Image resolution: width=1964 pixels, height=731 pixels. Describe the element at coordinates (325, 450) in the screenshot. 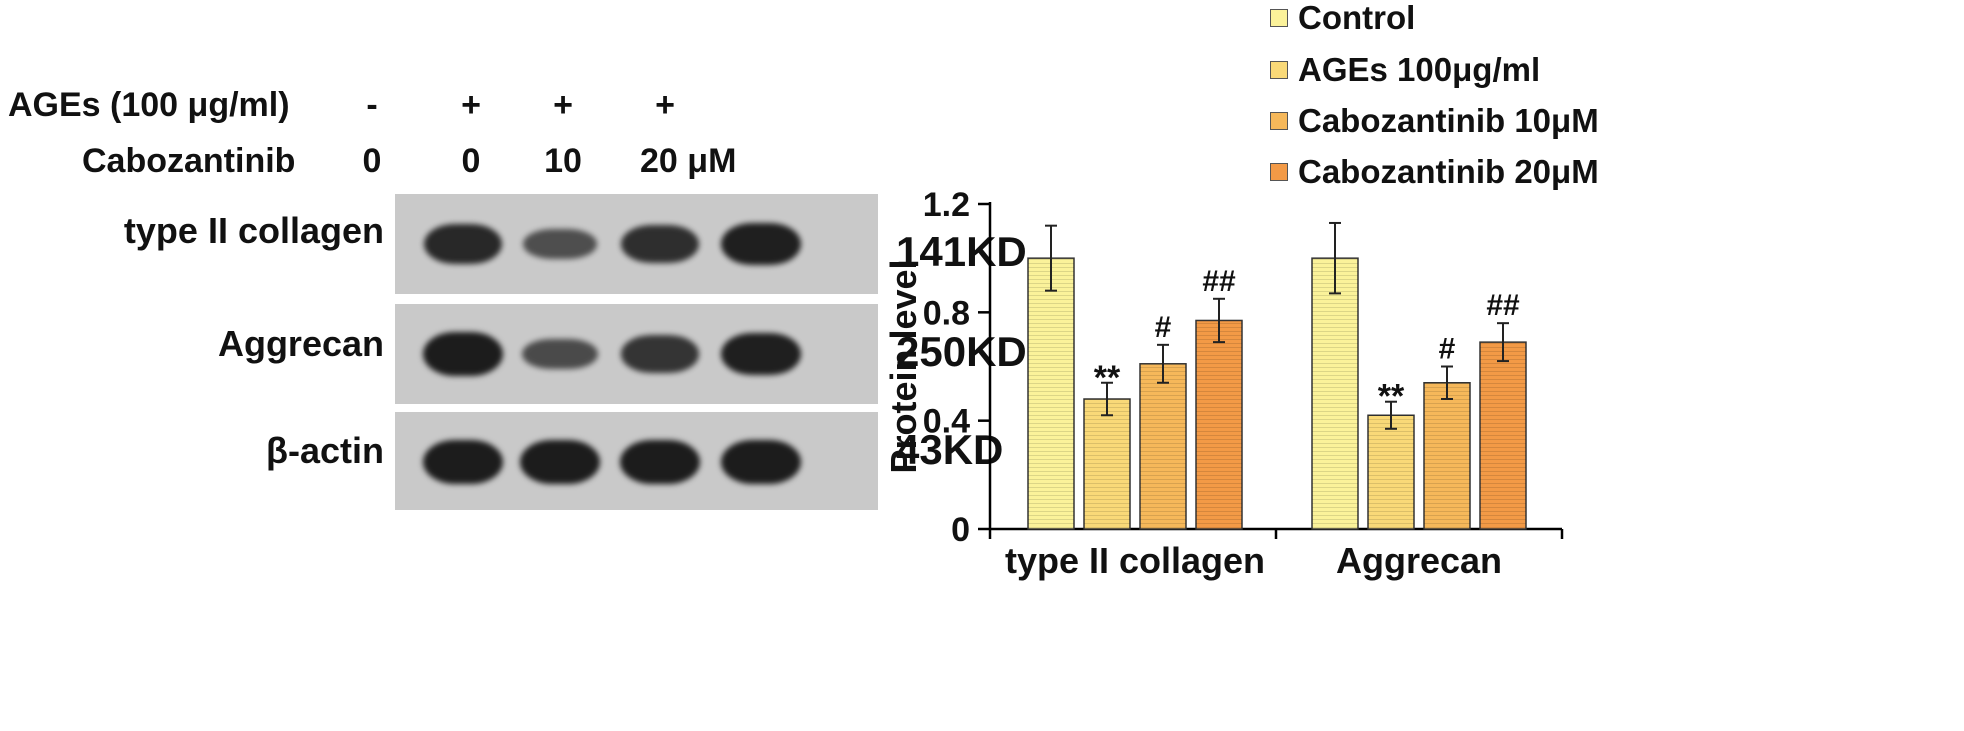

I see `blot-label-beta-actin: β-actin` at that location.